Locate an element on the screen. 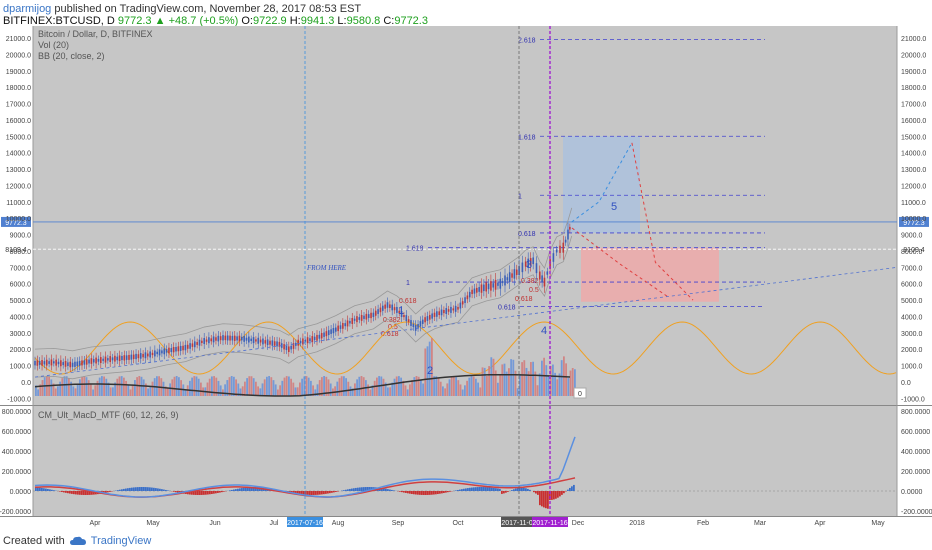  fib-small-label: 0.382 is located at coordinates (530, 281).